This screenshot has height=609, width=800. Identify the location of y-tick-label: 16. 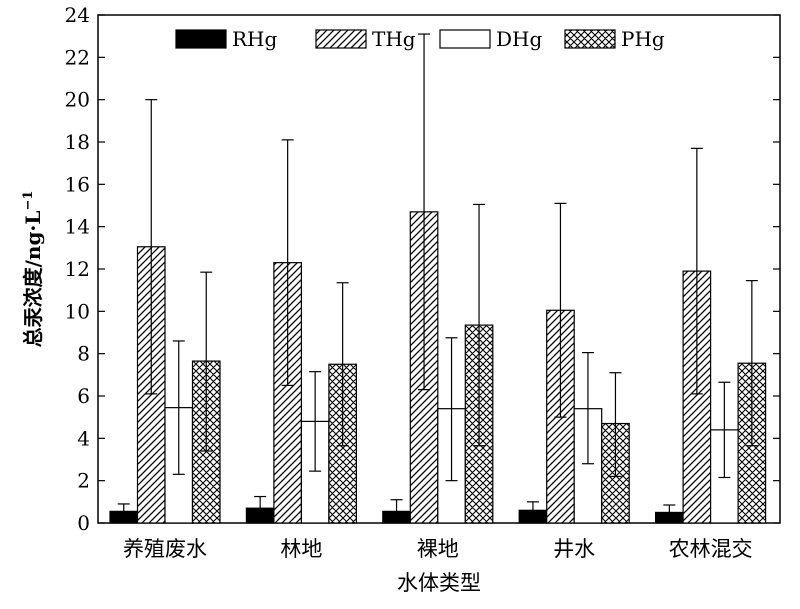
(77, 184).